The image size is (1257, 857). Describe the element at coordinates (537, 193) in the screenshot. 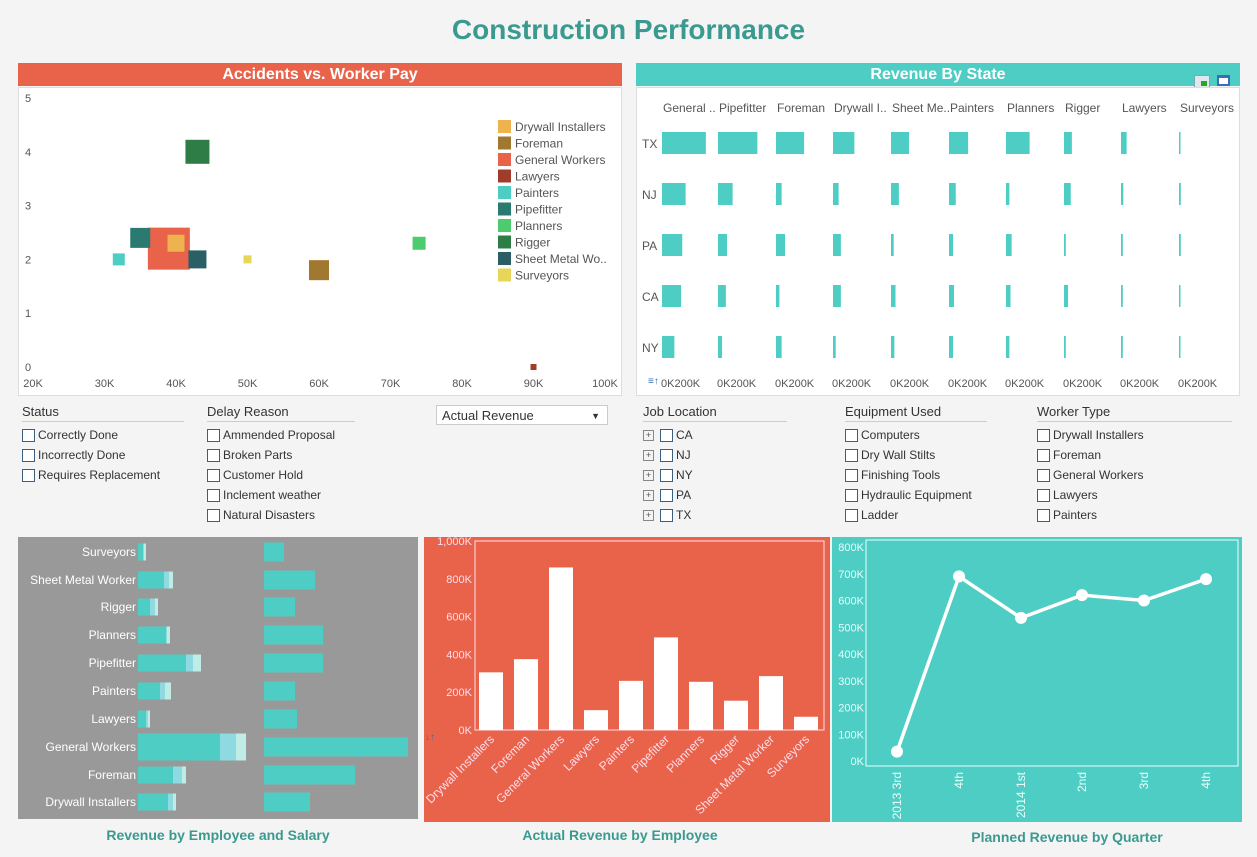

I see `legend-label: Painters` at that location.